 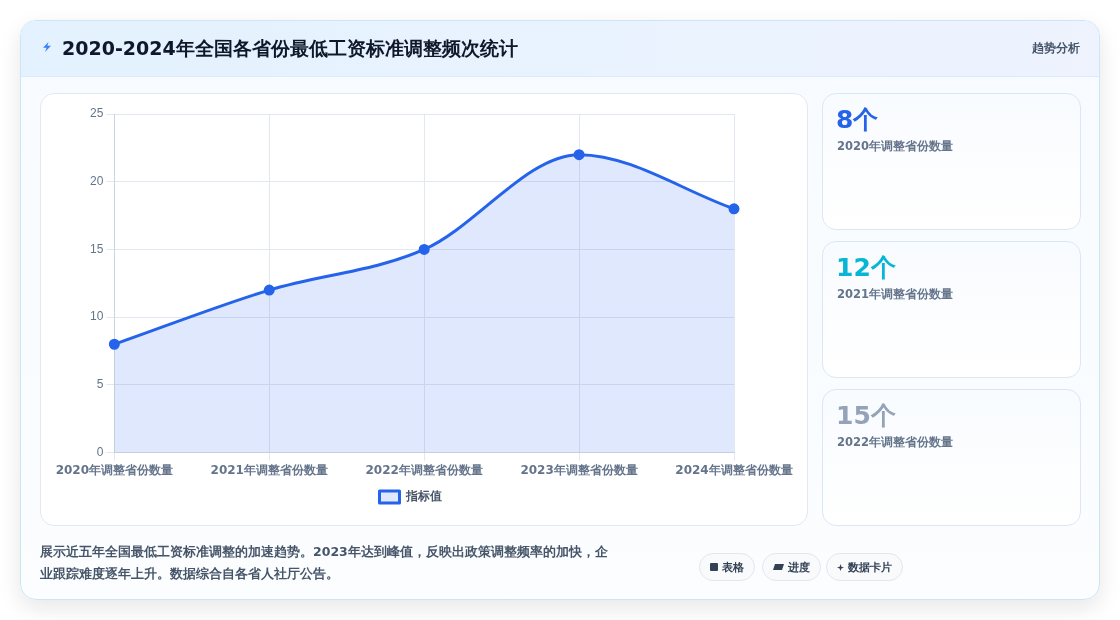 I want to click on y-tick-label: 10, so click(x=96, y=316).